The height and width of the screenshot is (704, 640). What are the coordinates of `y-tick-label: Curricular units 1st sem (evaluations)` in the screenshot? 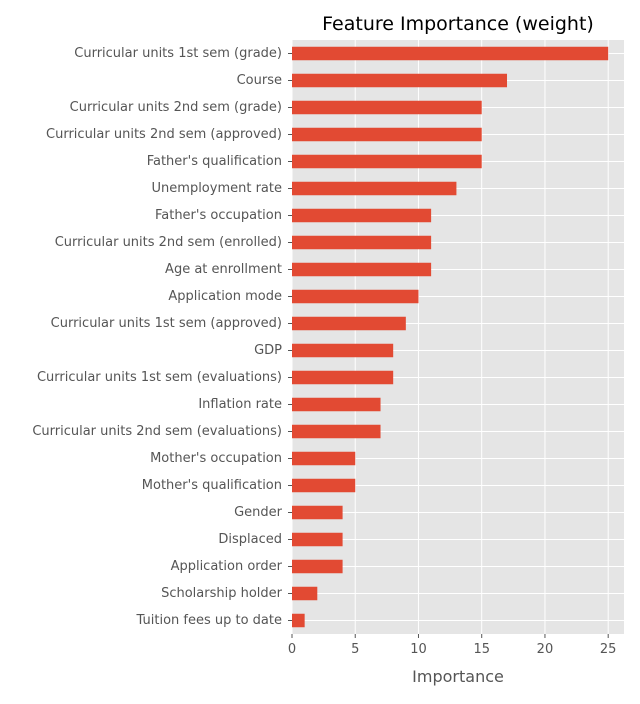 It's located at (159, 377).